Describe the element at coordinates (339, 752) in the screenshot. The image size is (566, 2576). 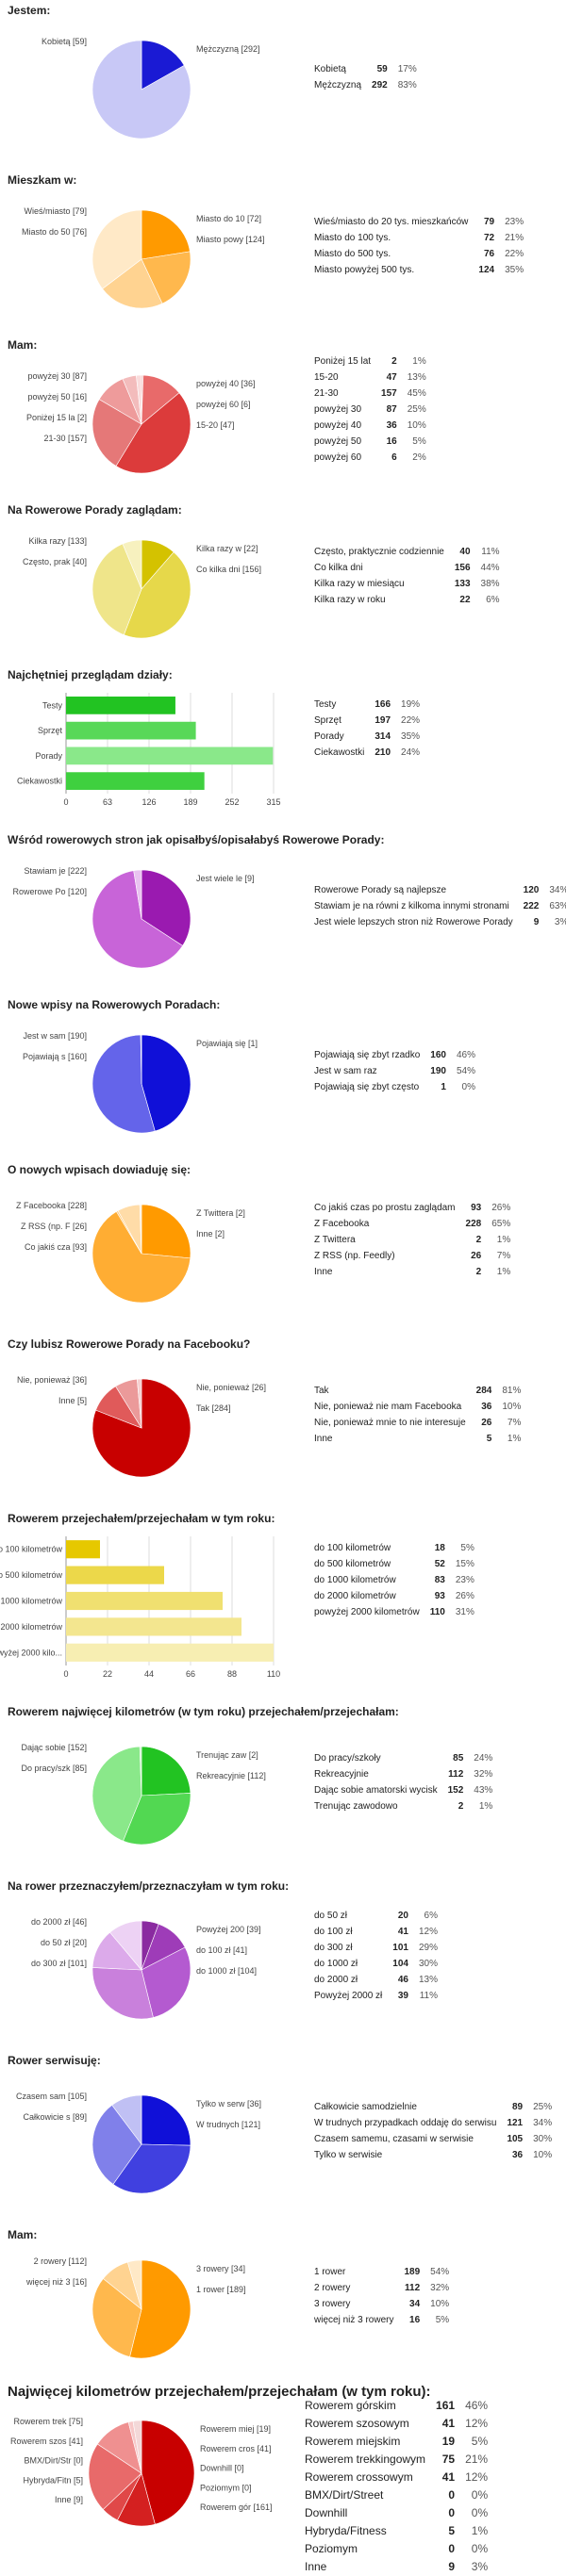
I see `legend-label: Ciekawostki` at that location.